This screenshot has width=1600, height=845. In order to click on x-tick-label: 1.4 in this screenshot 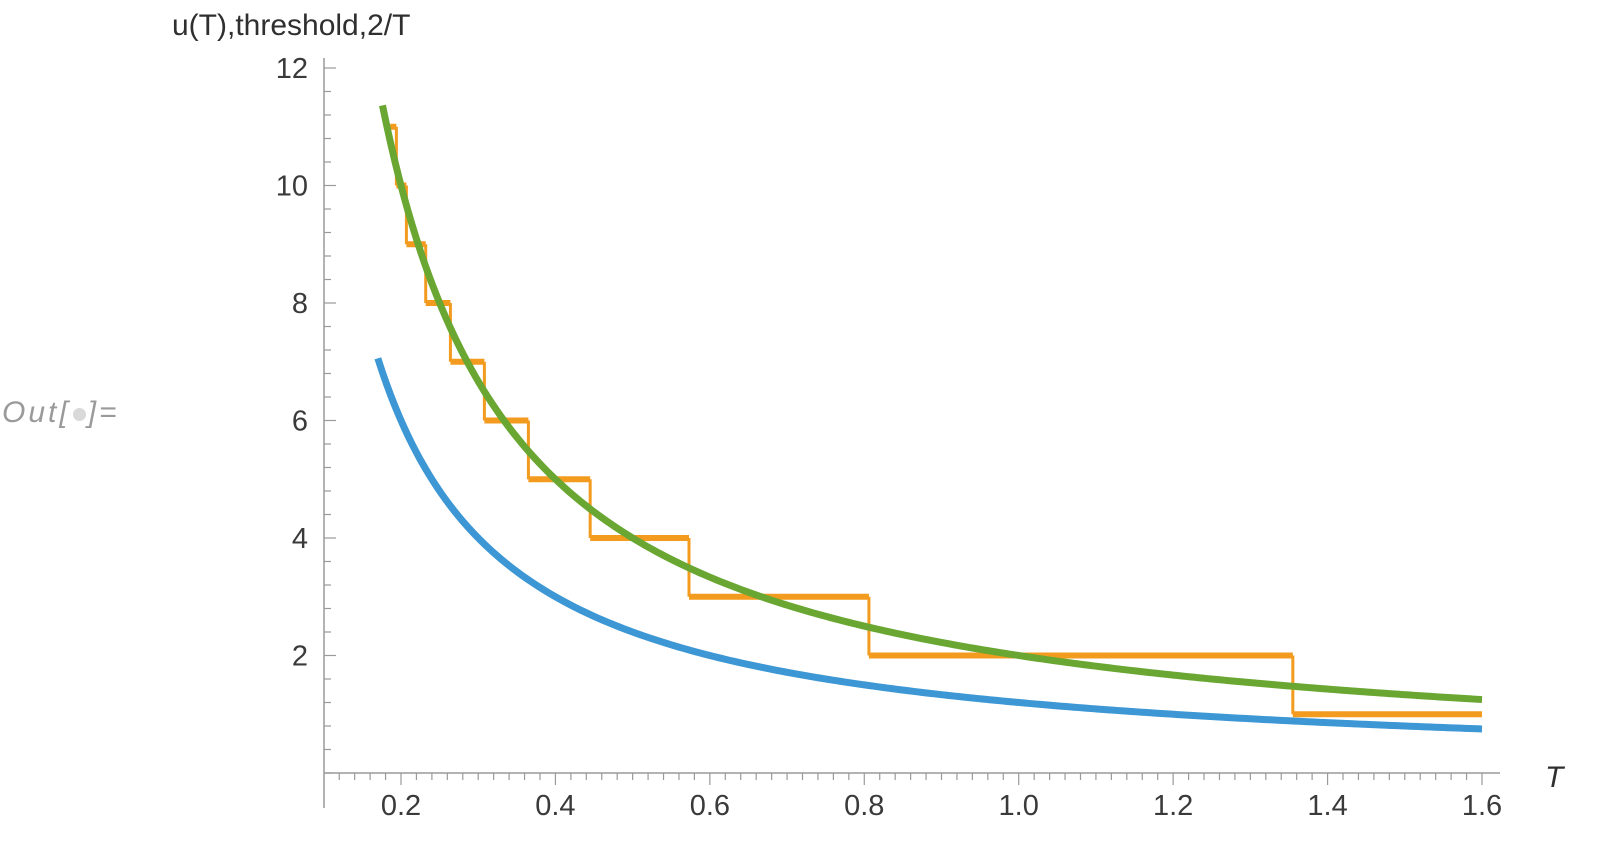, I will do `click(1327, 806)`.